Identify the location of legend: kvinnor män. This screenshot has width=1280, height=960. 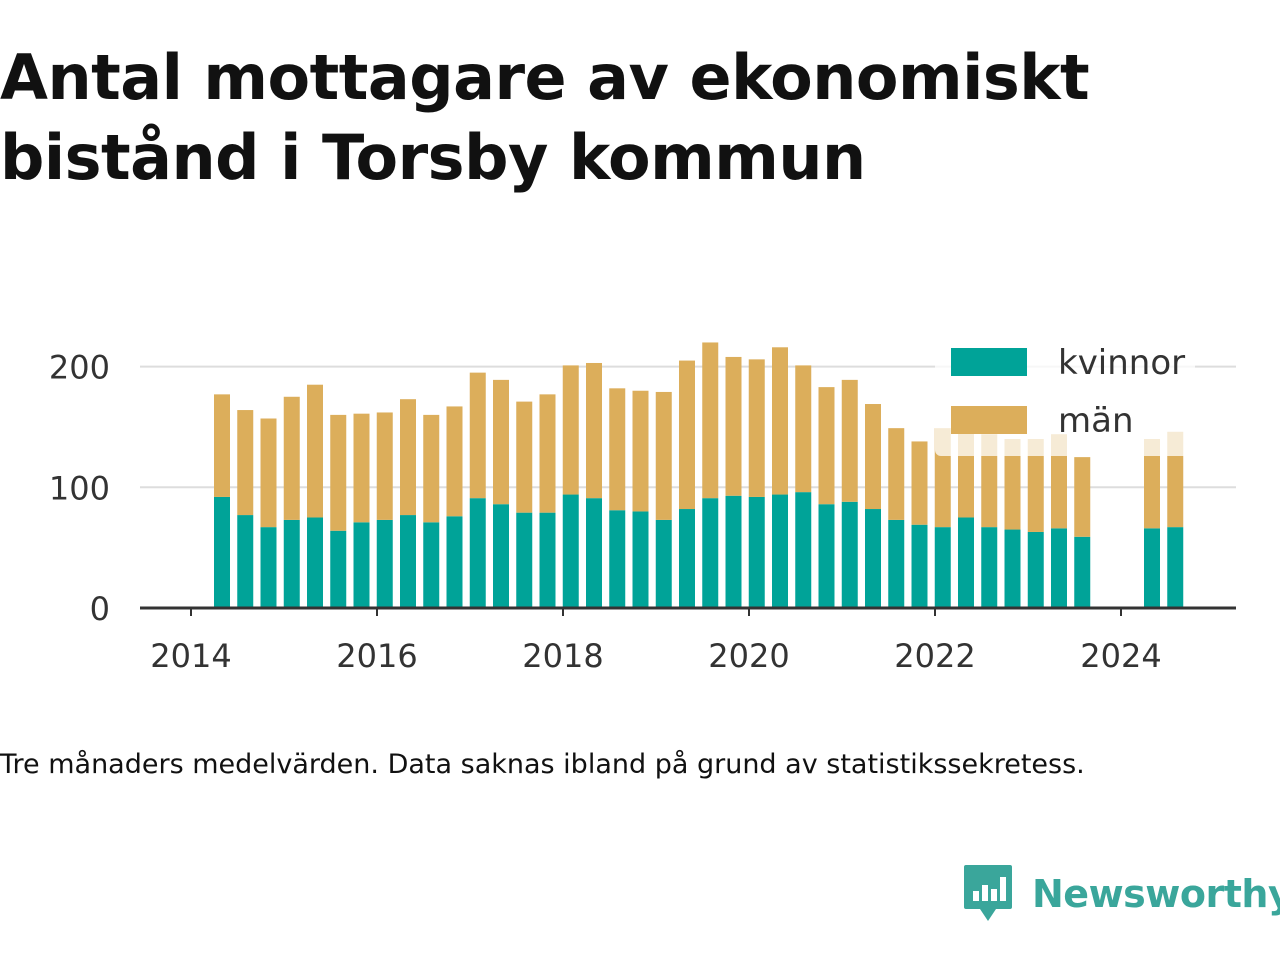
(1065, 396).